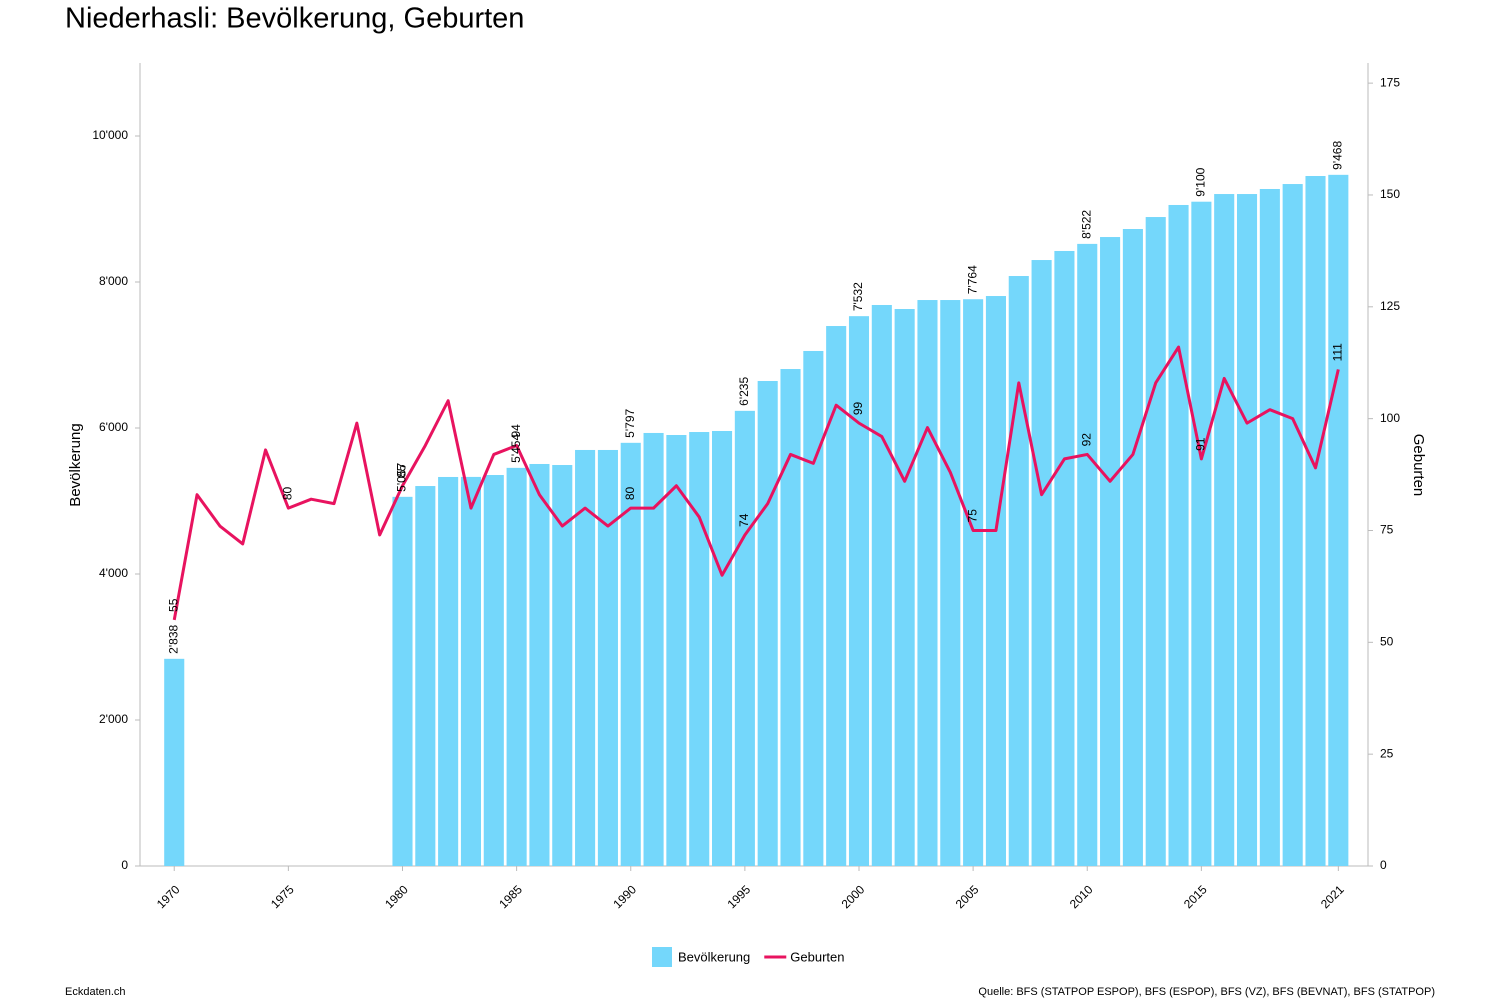 The image size is (1500, 1000). What do you see at coordinates (1332, 896) in the screenshot?
I see `x-tick-label: 2021` at bounding box center [1332, 896].